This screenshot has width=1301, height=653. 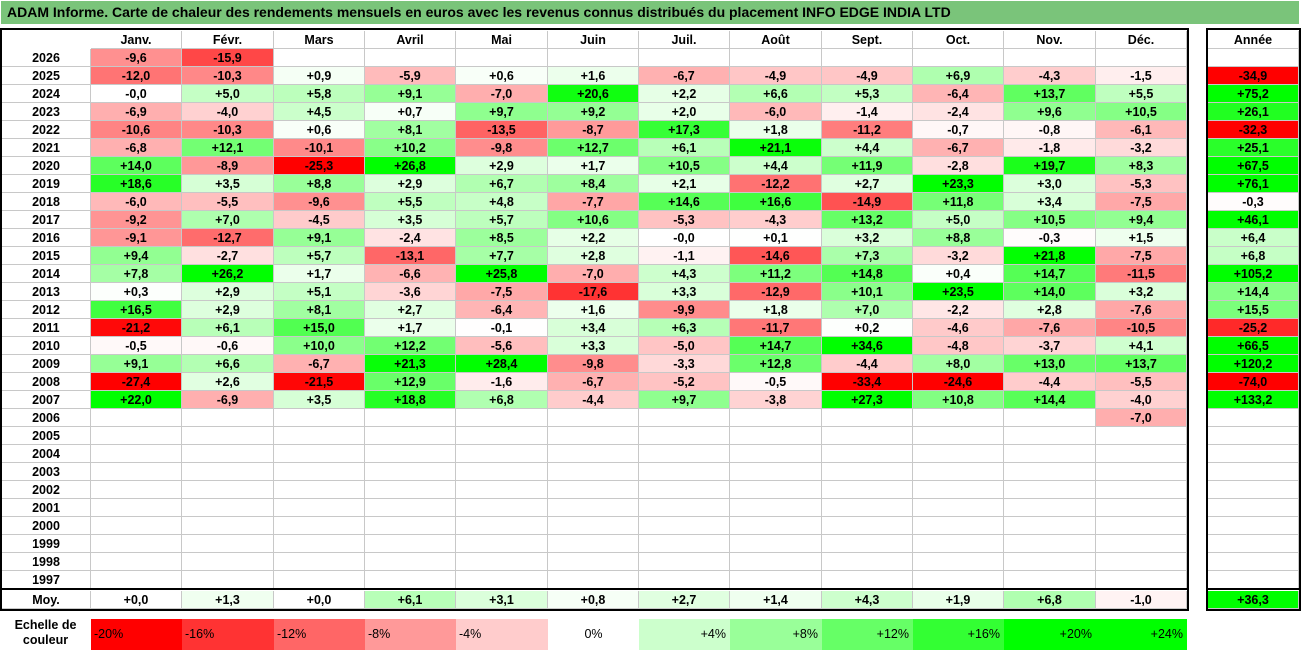 I want to click on heatmap-cell: -4,5, so click(x=319, y=220).